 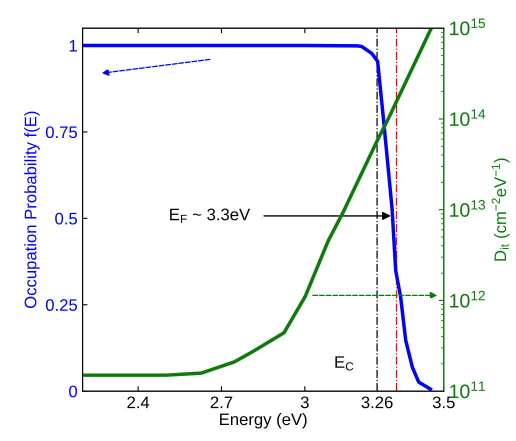 What do you see at coordinates (344, 363) in the screenshot?
I see `annotation: E$_{C}$` at bounding box center [344, 363].